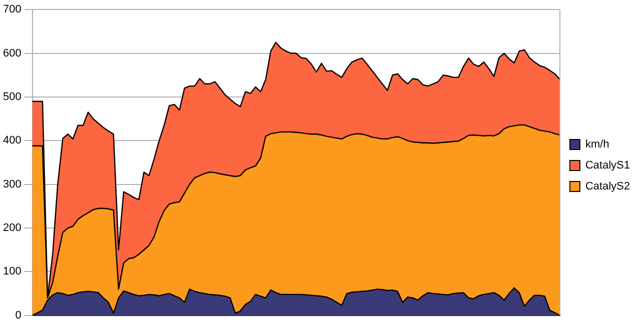 Image resolution: width=644 pixels, height=325 pixels. I want to click on y-tick-label: 0, so click(18, 315).